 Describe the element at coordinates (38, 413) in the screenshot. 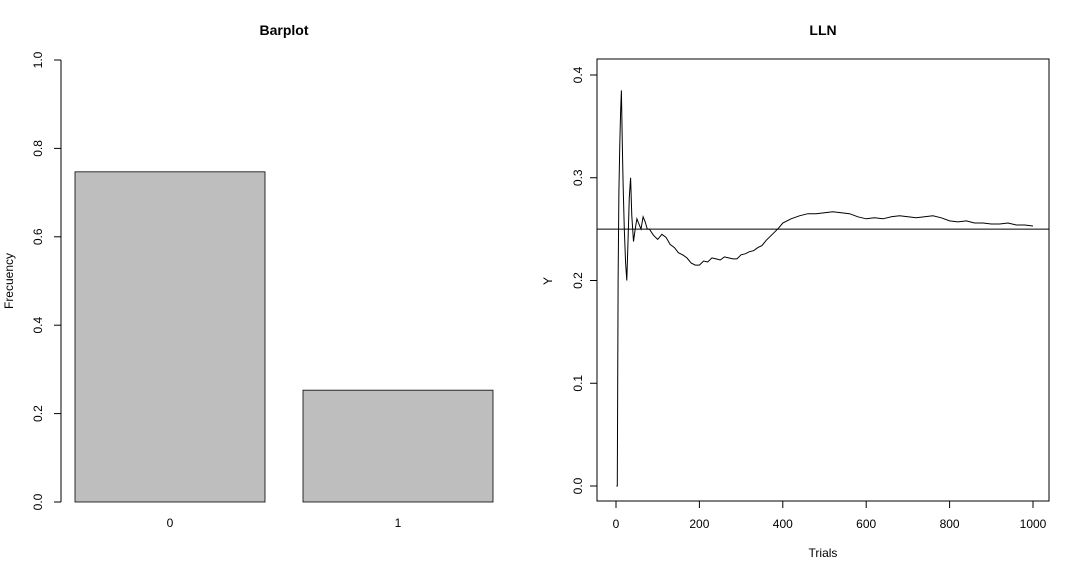

I see `barplot-y-tick-label: 0.2` at that location.